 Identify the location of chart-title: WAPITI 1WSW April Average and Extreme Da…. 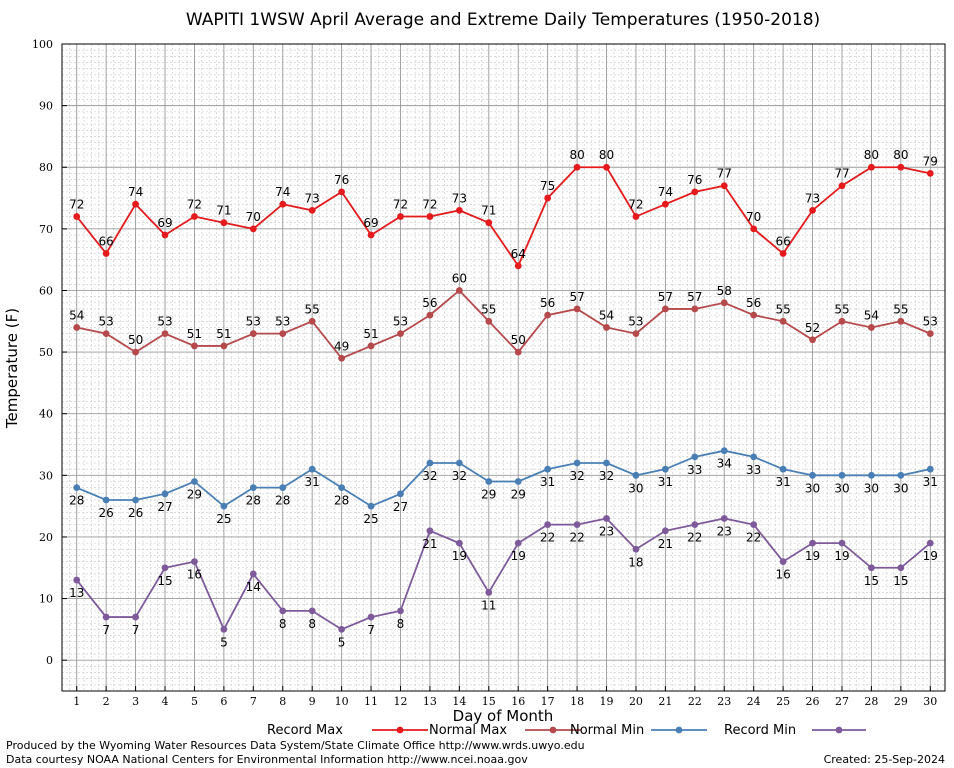
(503, 20).